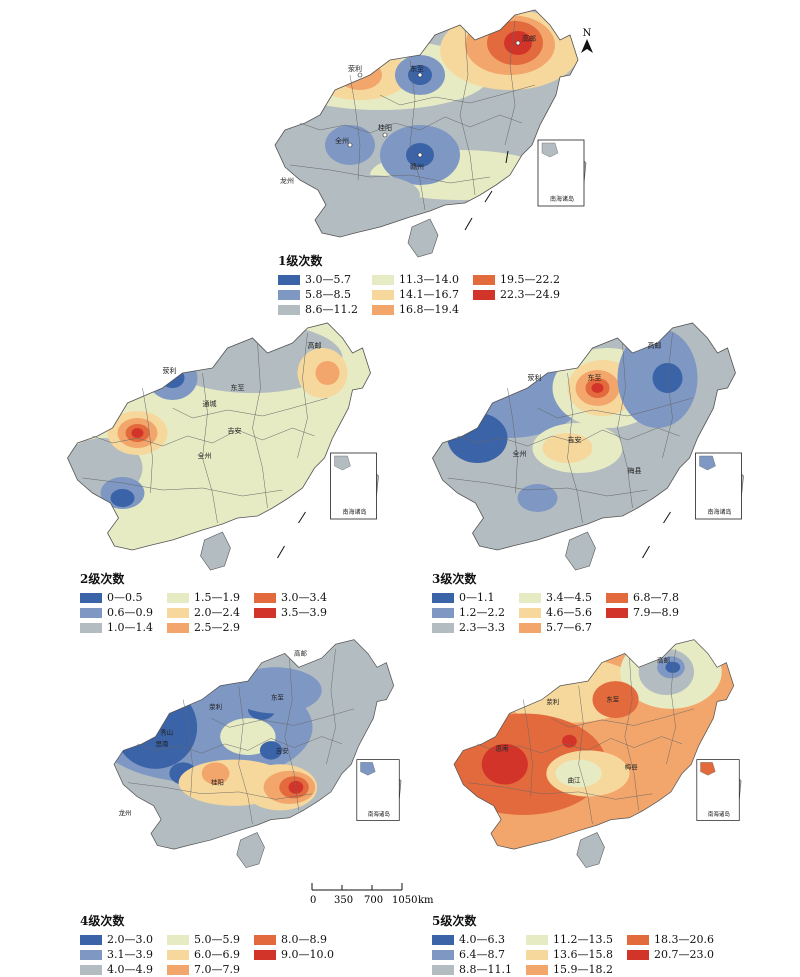 This screenshot has width=800, height=977. Describe the element at coordinates (294, 939) in the screenshot. I see `legend-item: 8.0—8.9` at that location.